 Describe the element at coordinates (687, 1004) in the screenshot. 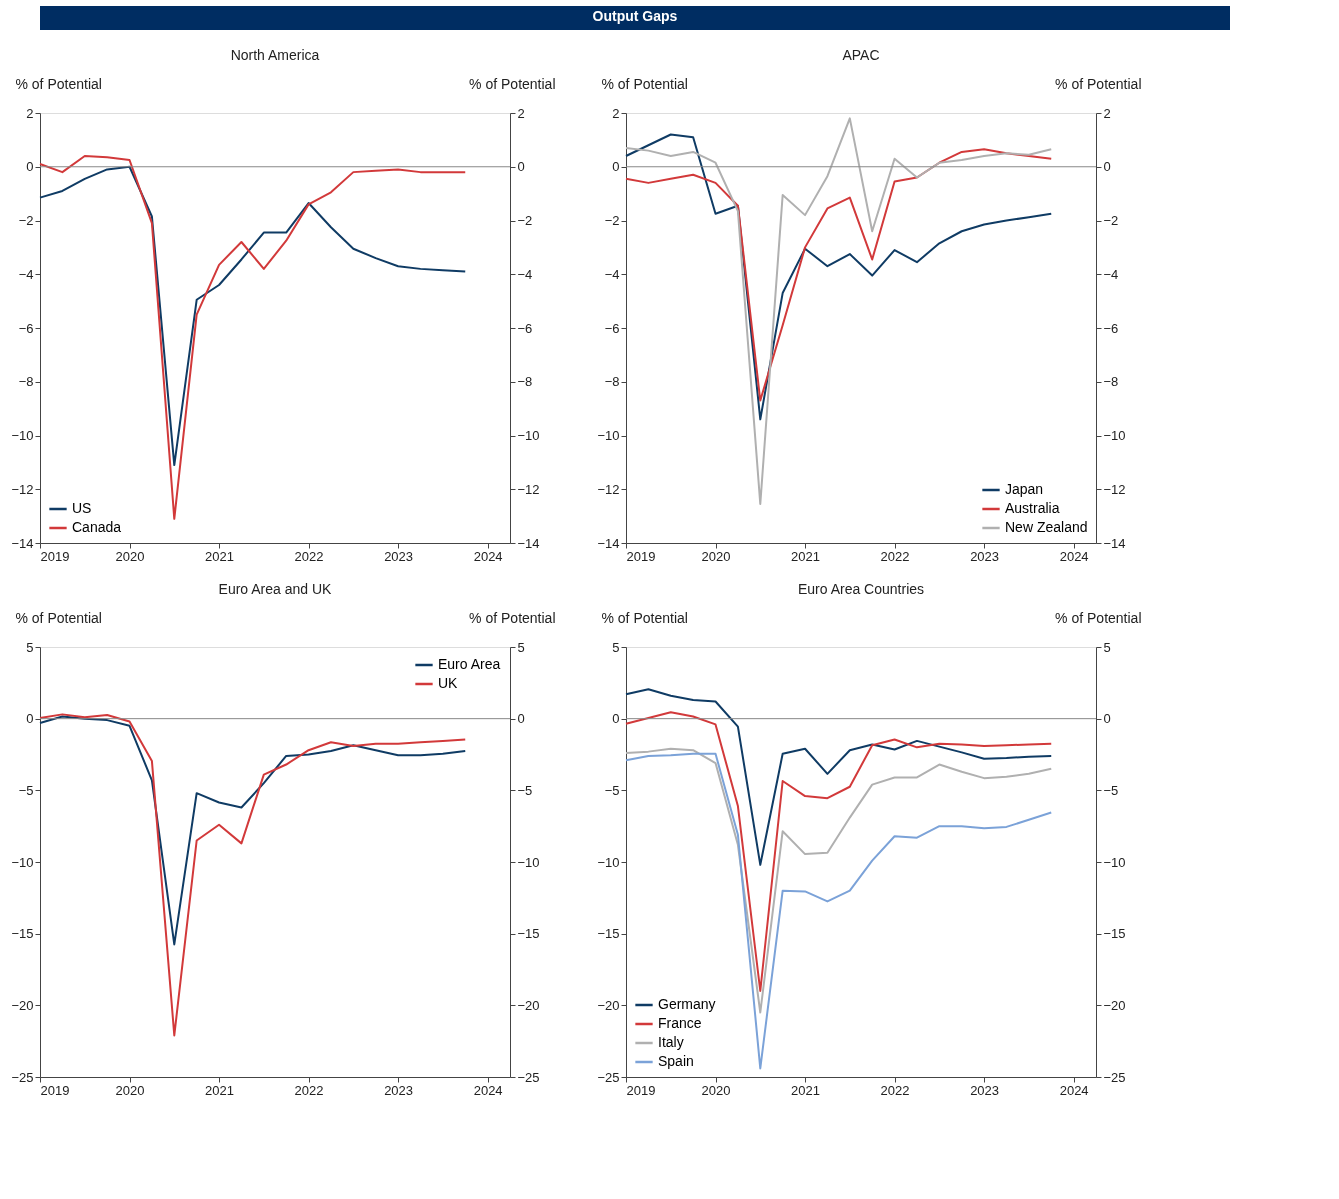

I see `legend-label: Germany` at that location.